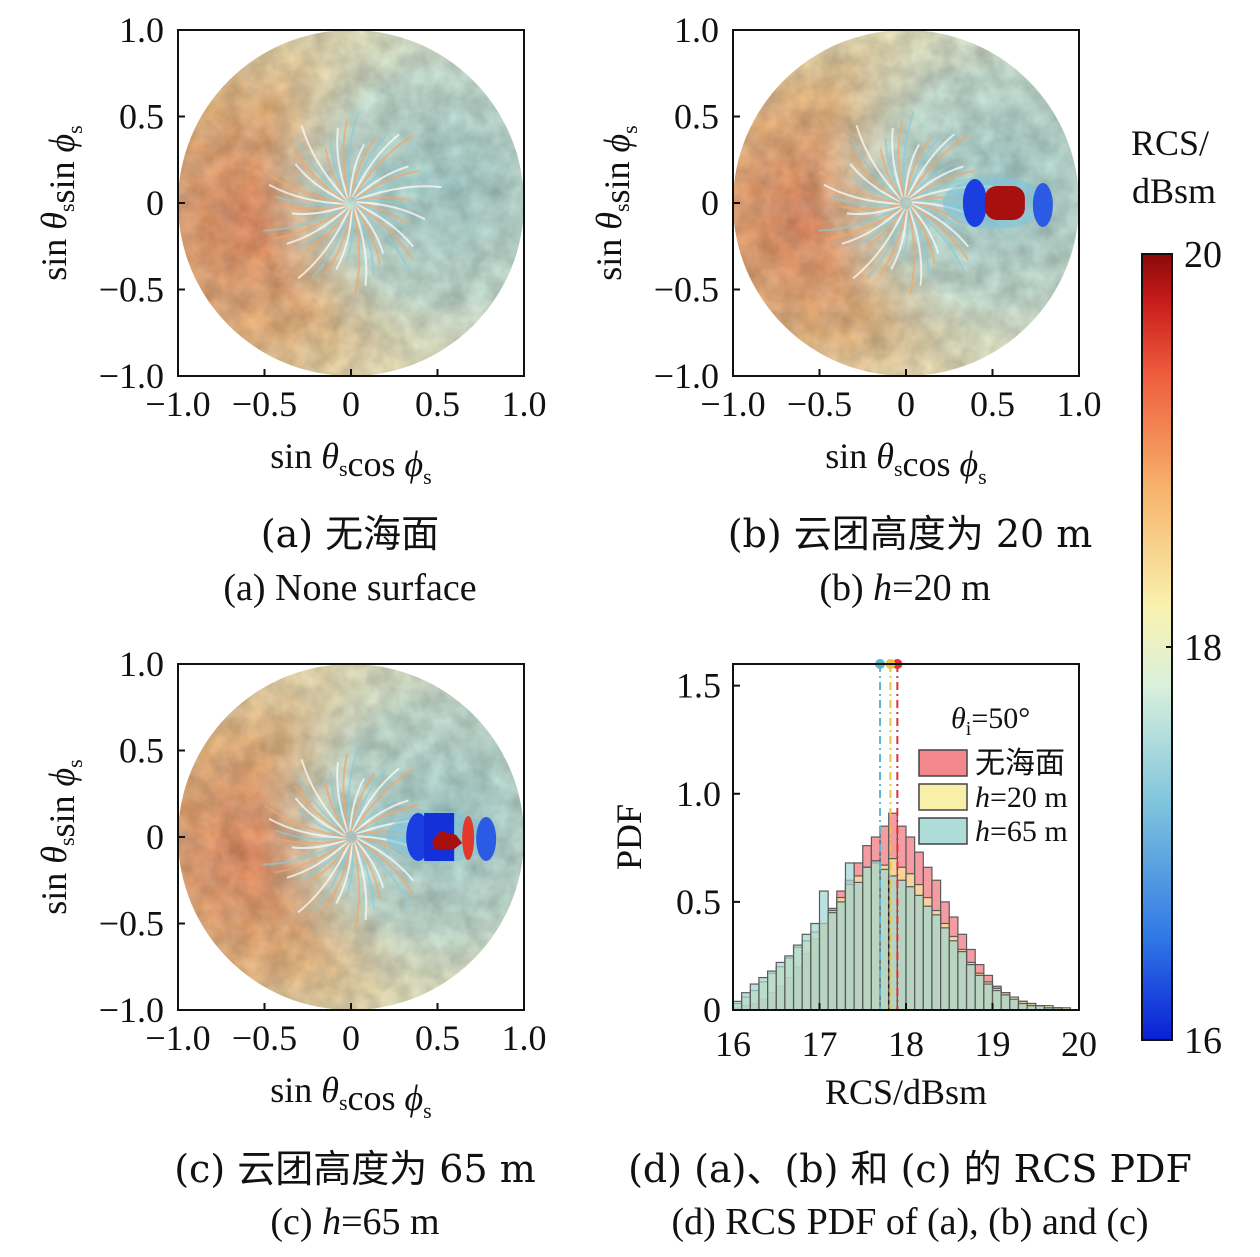 This screenshot has width=1260, height=1257. What do you see at coordinates (1203, 255) in the screenshot?
I see `colorbar-tick-label: 20` at bounding box center [1203, 255].